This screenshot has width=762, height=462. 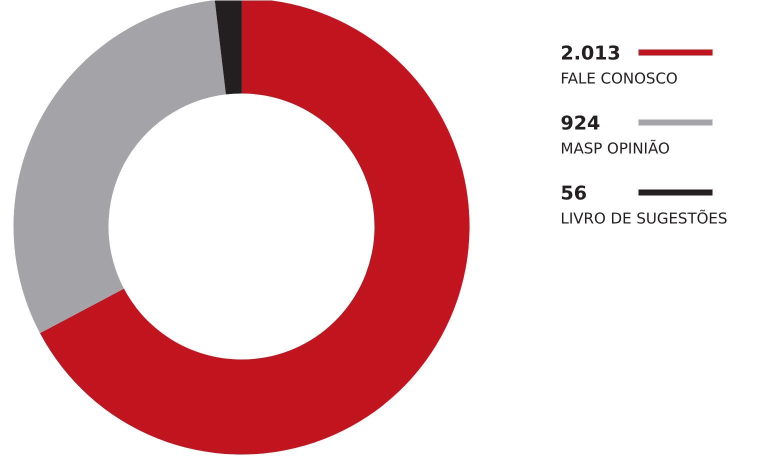 I want to click on data-label: 2.013, so click(x=590, y=53).